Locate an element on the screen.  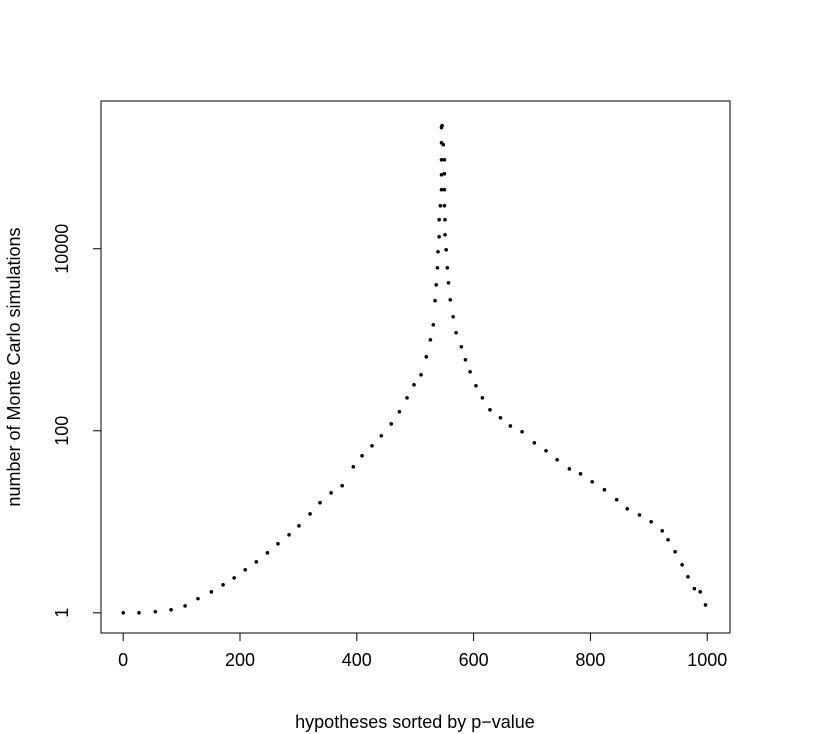
x-tick-label: 600 is located at coordinates (474, 660).